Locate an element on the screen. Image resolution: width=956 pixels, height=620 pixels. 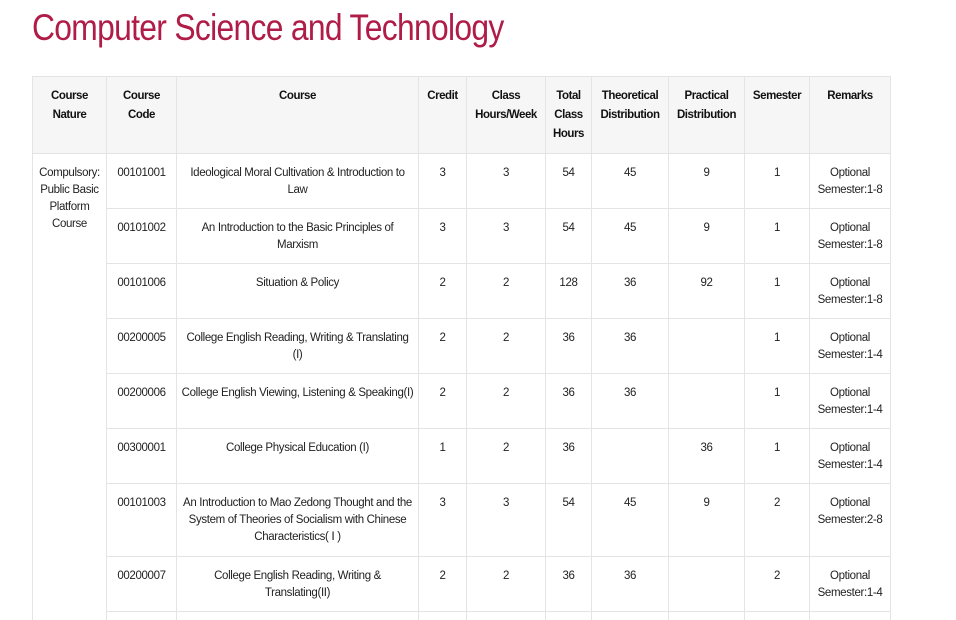
header-remarks: Remarks is located at coordinates (850, 115).